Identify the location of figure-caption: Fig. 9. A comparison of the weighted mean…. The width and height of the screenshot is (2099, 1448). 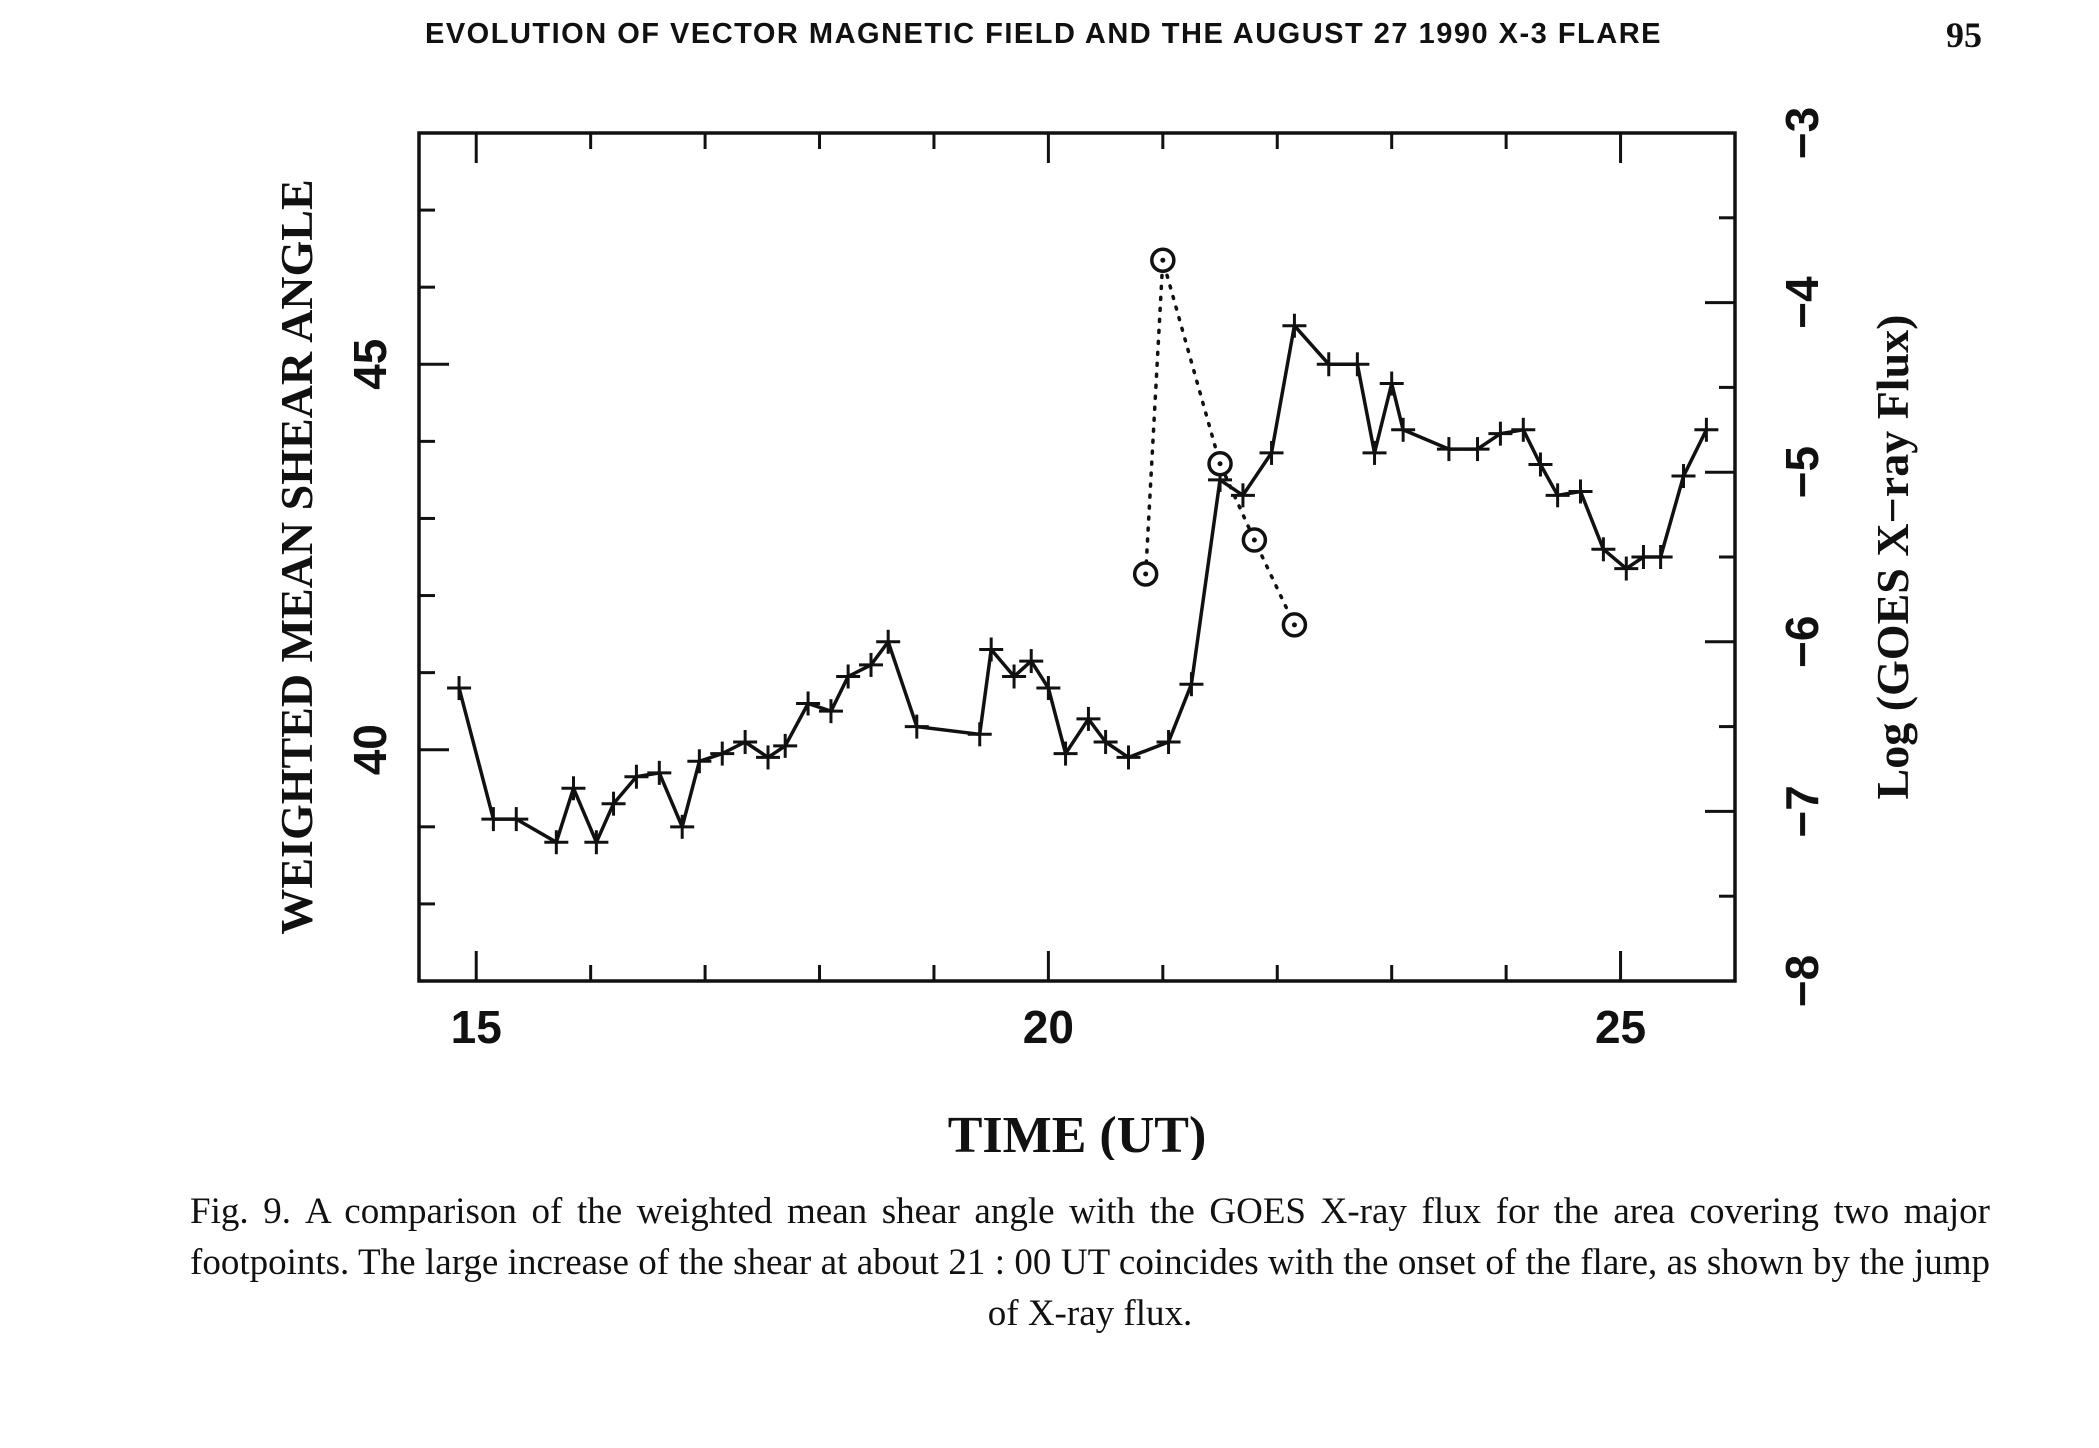
(1090, 1262).